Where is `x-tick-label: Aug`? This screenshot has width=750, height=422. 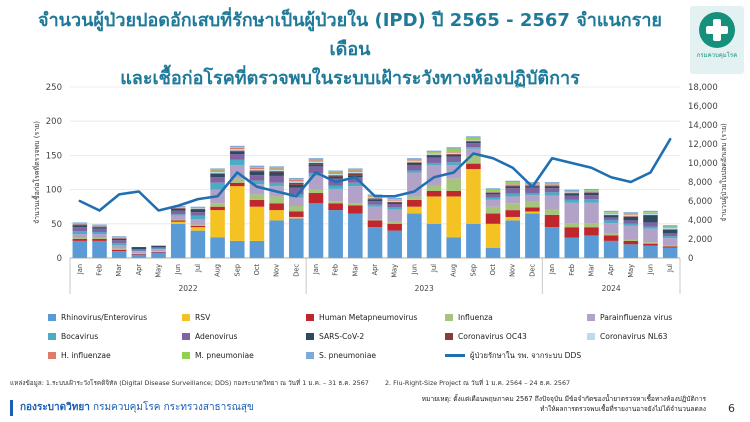 x-tick-label: Aug is located at coordinates (218, 270).